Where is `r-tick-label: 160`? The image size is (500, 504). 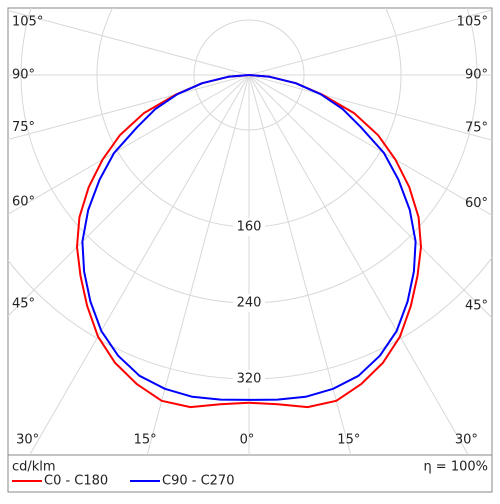
r-tick-label: 160 is located at coordinates (249, 227).